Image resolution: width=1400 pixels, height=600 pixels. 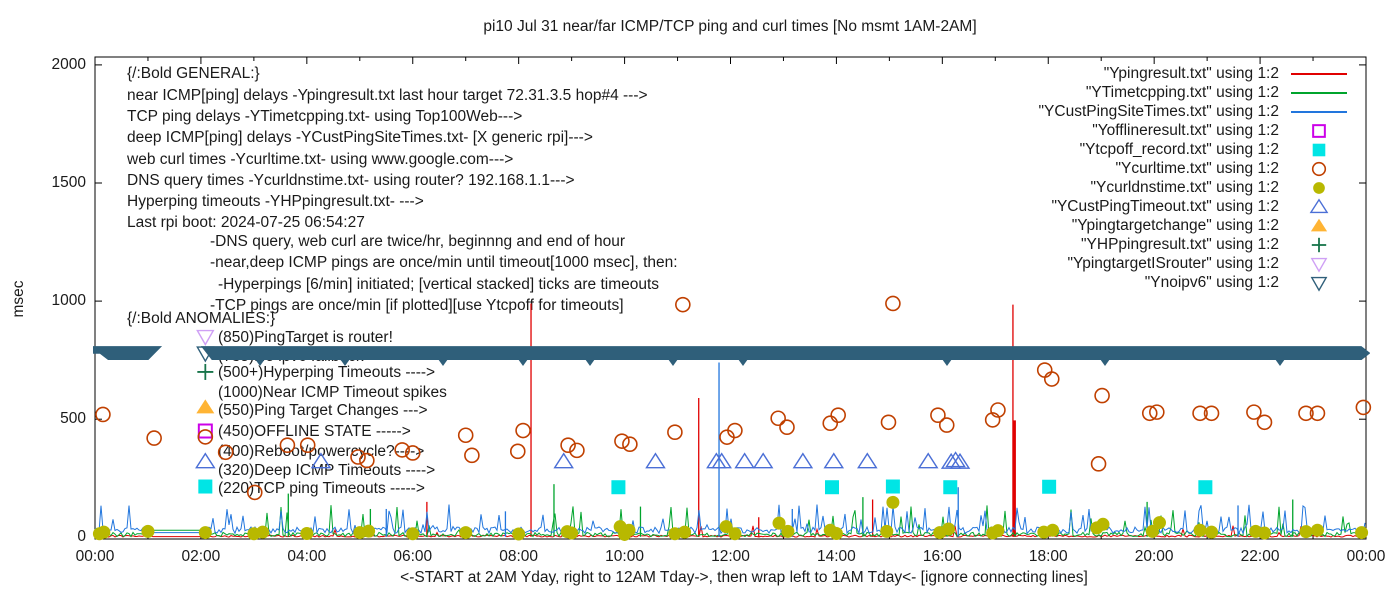 I want to click on legend-sample-triangle-up-open, so click(x=1319, y=207).